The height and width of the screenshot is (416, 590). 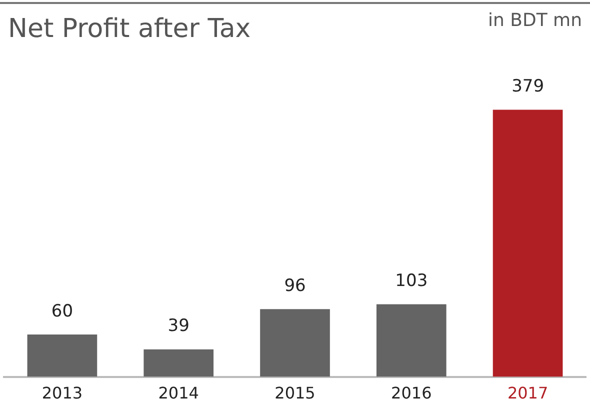 I want to click on data-label: 96, so click(x=295, y=286).